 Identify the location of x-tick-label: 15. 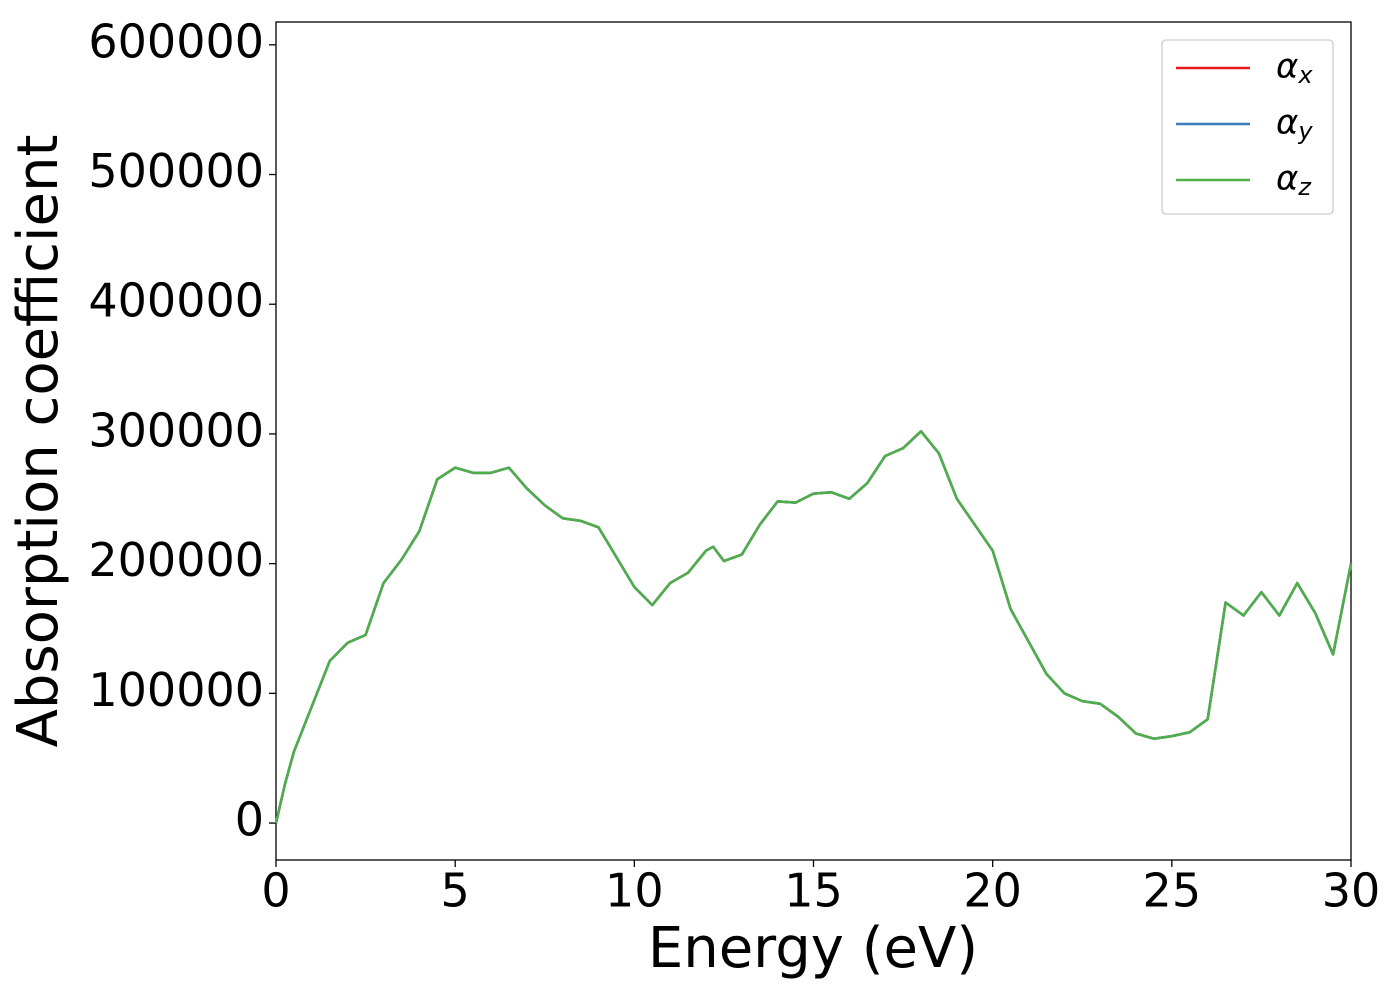
(813, 891).